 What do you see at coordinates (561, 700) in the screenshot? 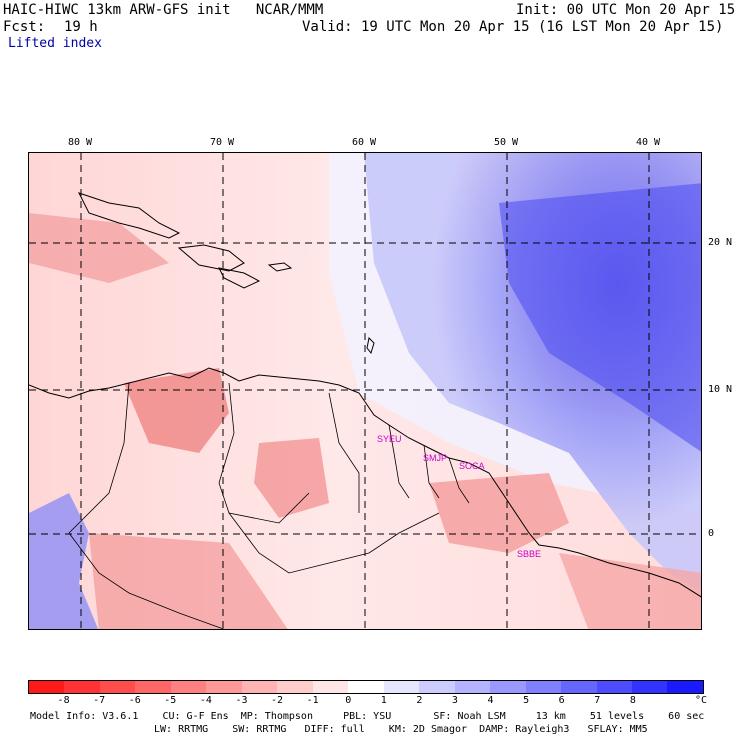
I see `colorbar-tick-label: 6` at bounding box center [561, 700].